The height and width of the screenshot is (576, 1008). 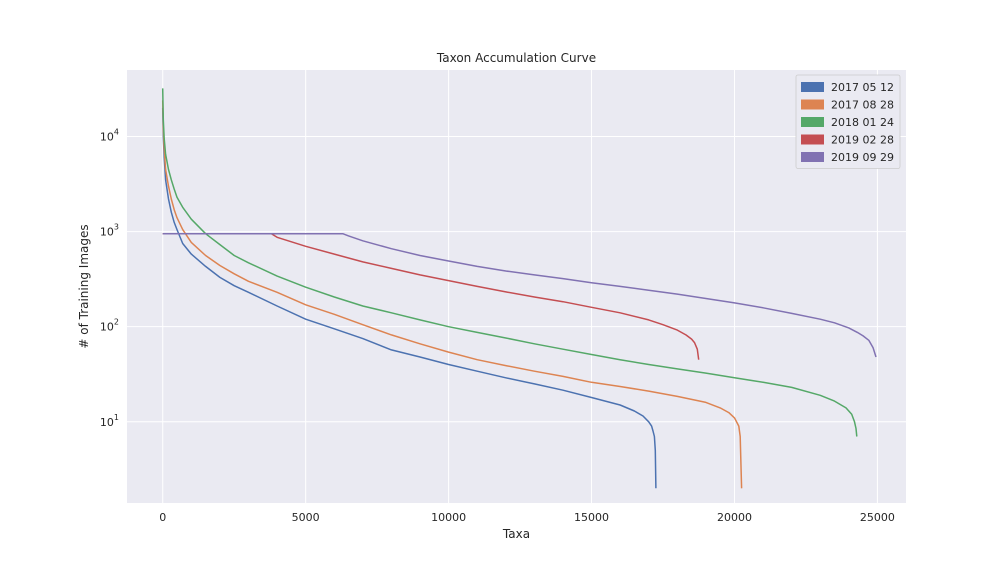 What do you see at coordinates (862, 157) in the screenshot?
I see `legend-label: 2019 09 29` at bounding box center [862, 157].